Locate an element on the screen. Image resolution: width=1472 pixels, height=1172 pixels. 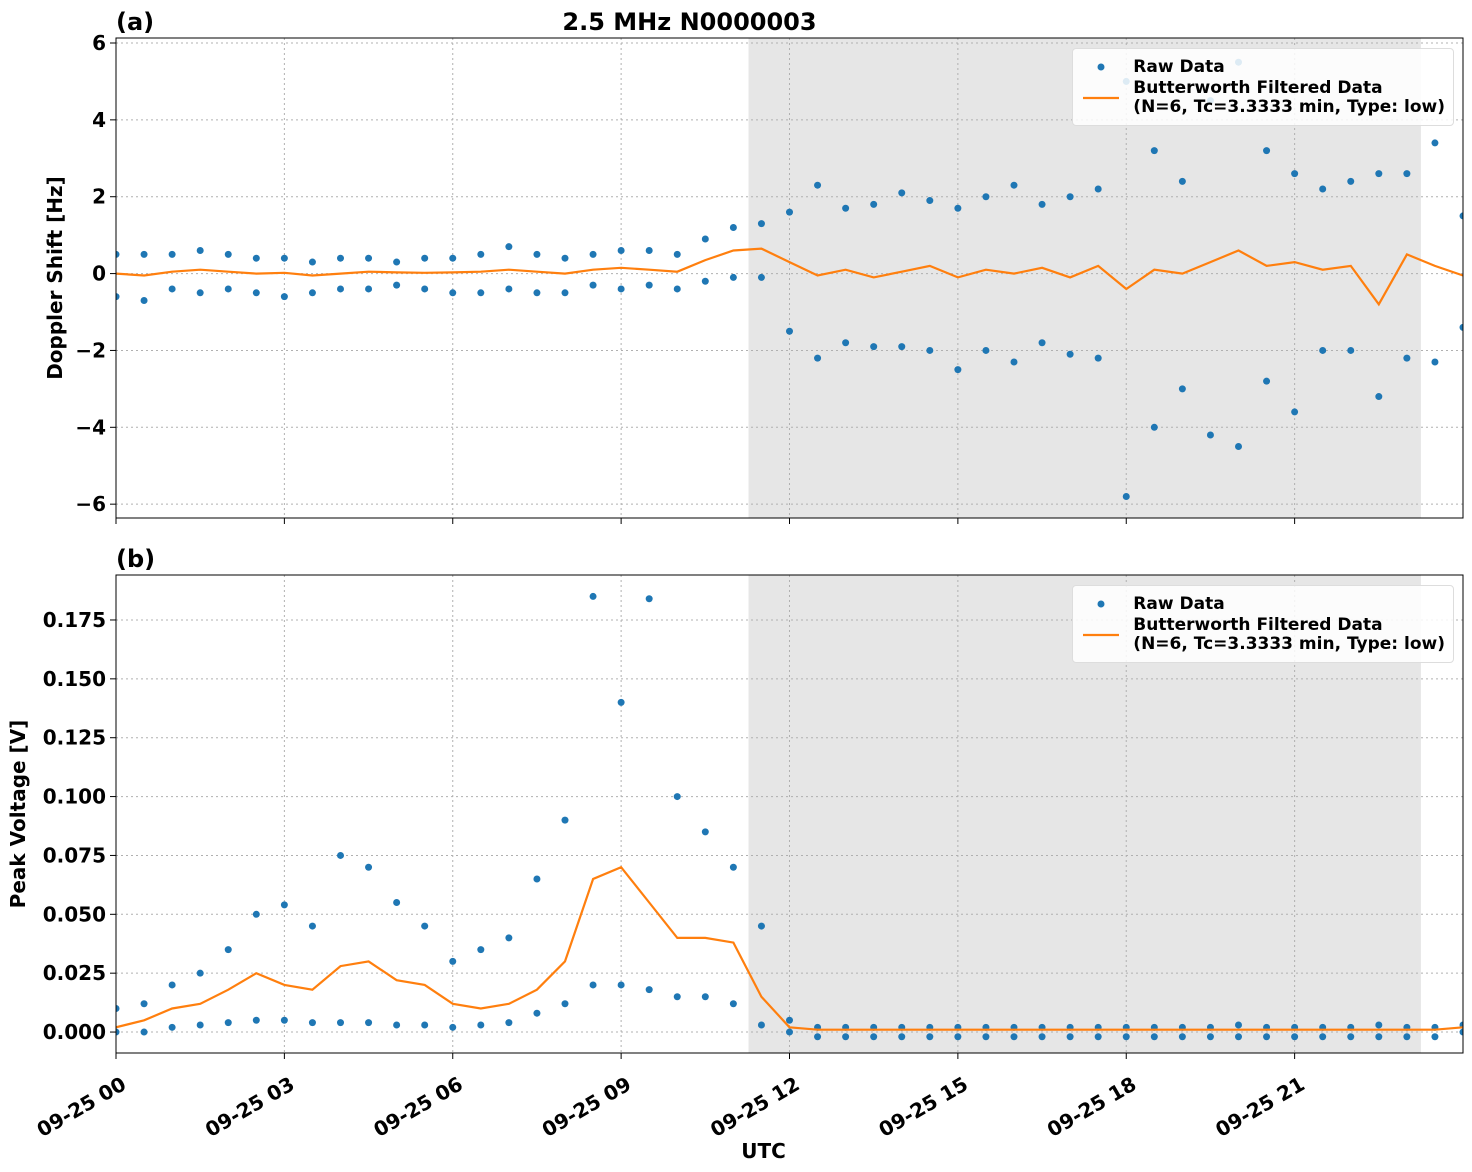
y-tick-label: 0.175 is located at coordinates (74, 620).